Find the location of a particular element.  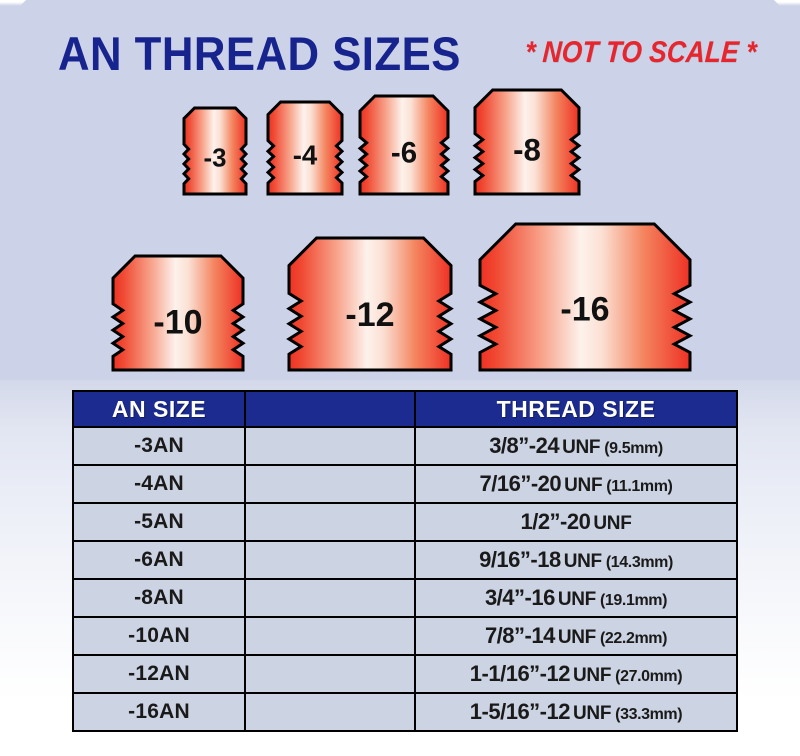

not-to-scale-note: * NOT TO SCALE * is located at coordinates (641, 52).